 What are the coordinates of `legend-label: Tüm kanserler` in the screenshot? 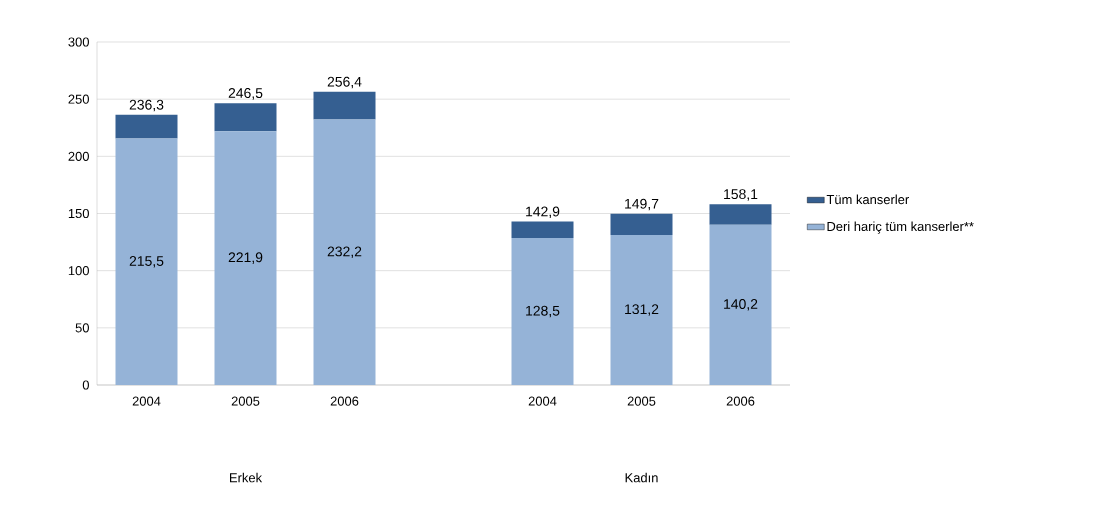 It's located at (867, 199).